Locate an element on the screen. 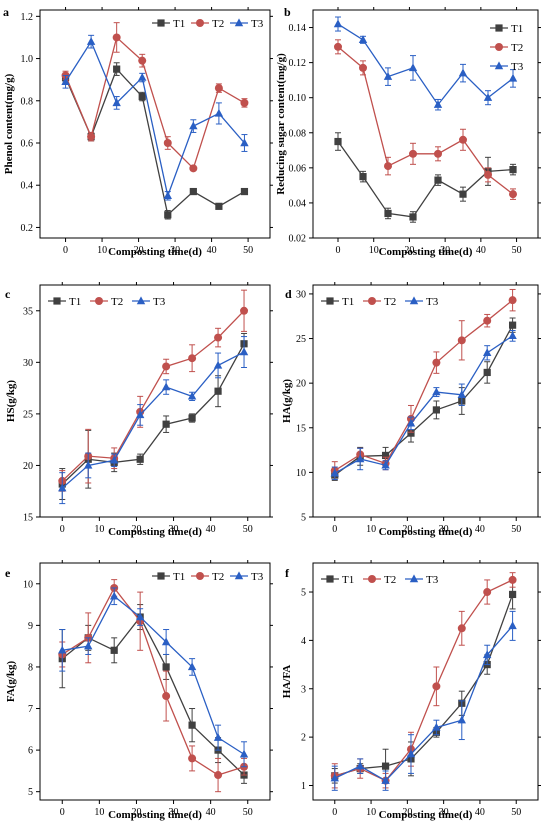 The image size is (550, 828). y-tick-label: 0.4 is located at coordinates (27, 186).